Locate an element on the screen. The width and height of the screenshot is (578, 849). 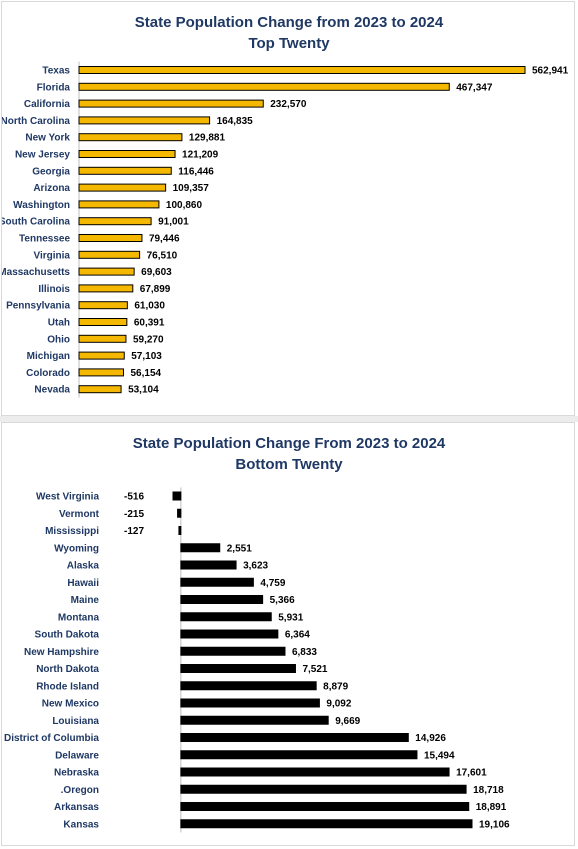
category-tick-label: Arizona is located at coordinates (51, 188).